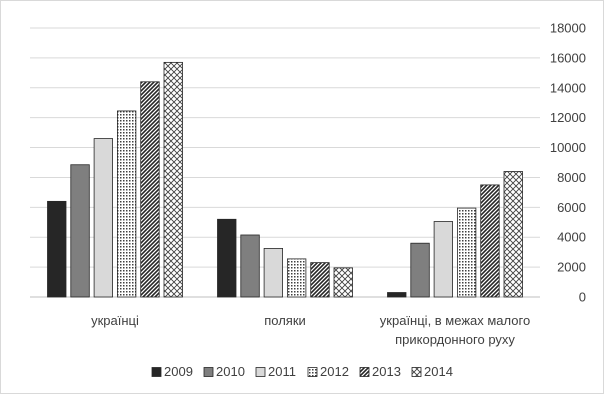 This screenshot has height=396, width=606. Describe the element at coordinates (568, 147) in the screenshot. I see `y-tick-label: 10000` at that location.